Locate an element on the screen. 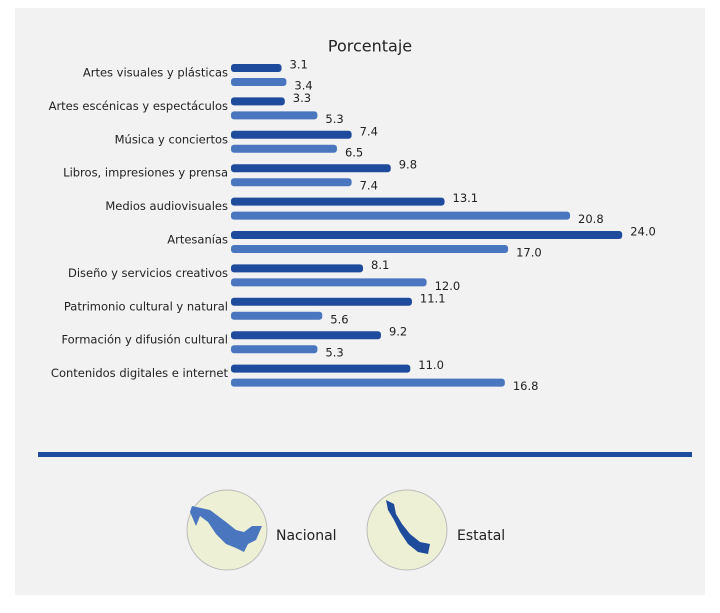 The width and height of the screenshot is (720, 613). value-label: 3.1 is located at coordinates (299, 65).